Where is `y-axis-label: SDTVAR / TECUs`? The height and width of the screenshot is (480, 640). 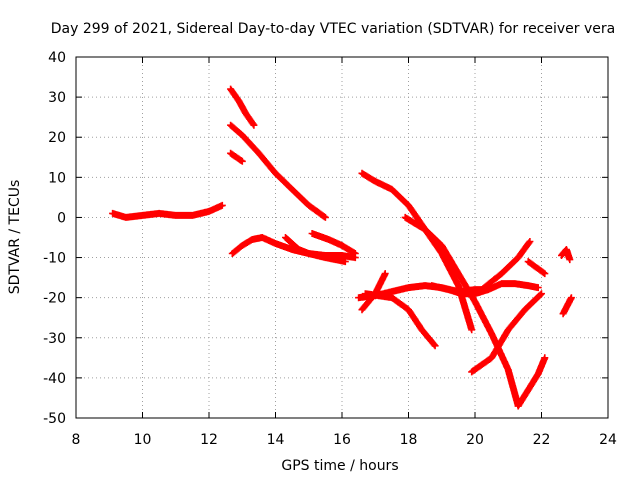
y-axis-label: SDTVAR / TECUs is located at coordinates (15, 237).